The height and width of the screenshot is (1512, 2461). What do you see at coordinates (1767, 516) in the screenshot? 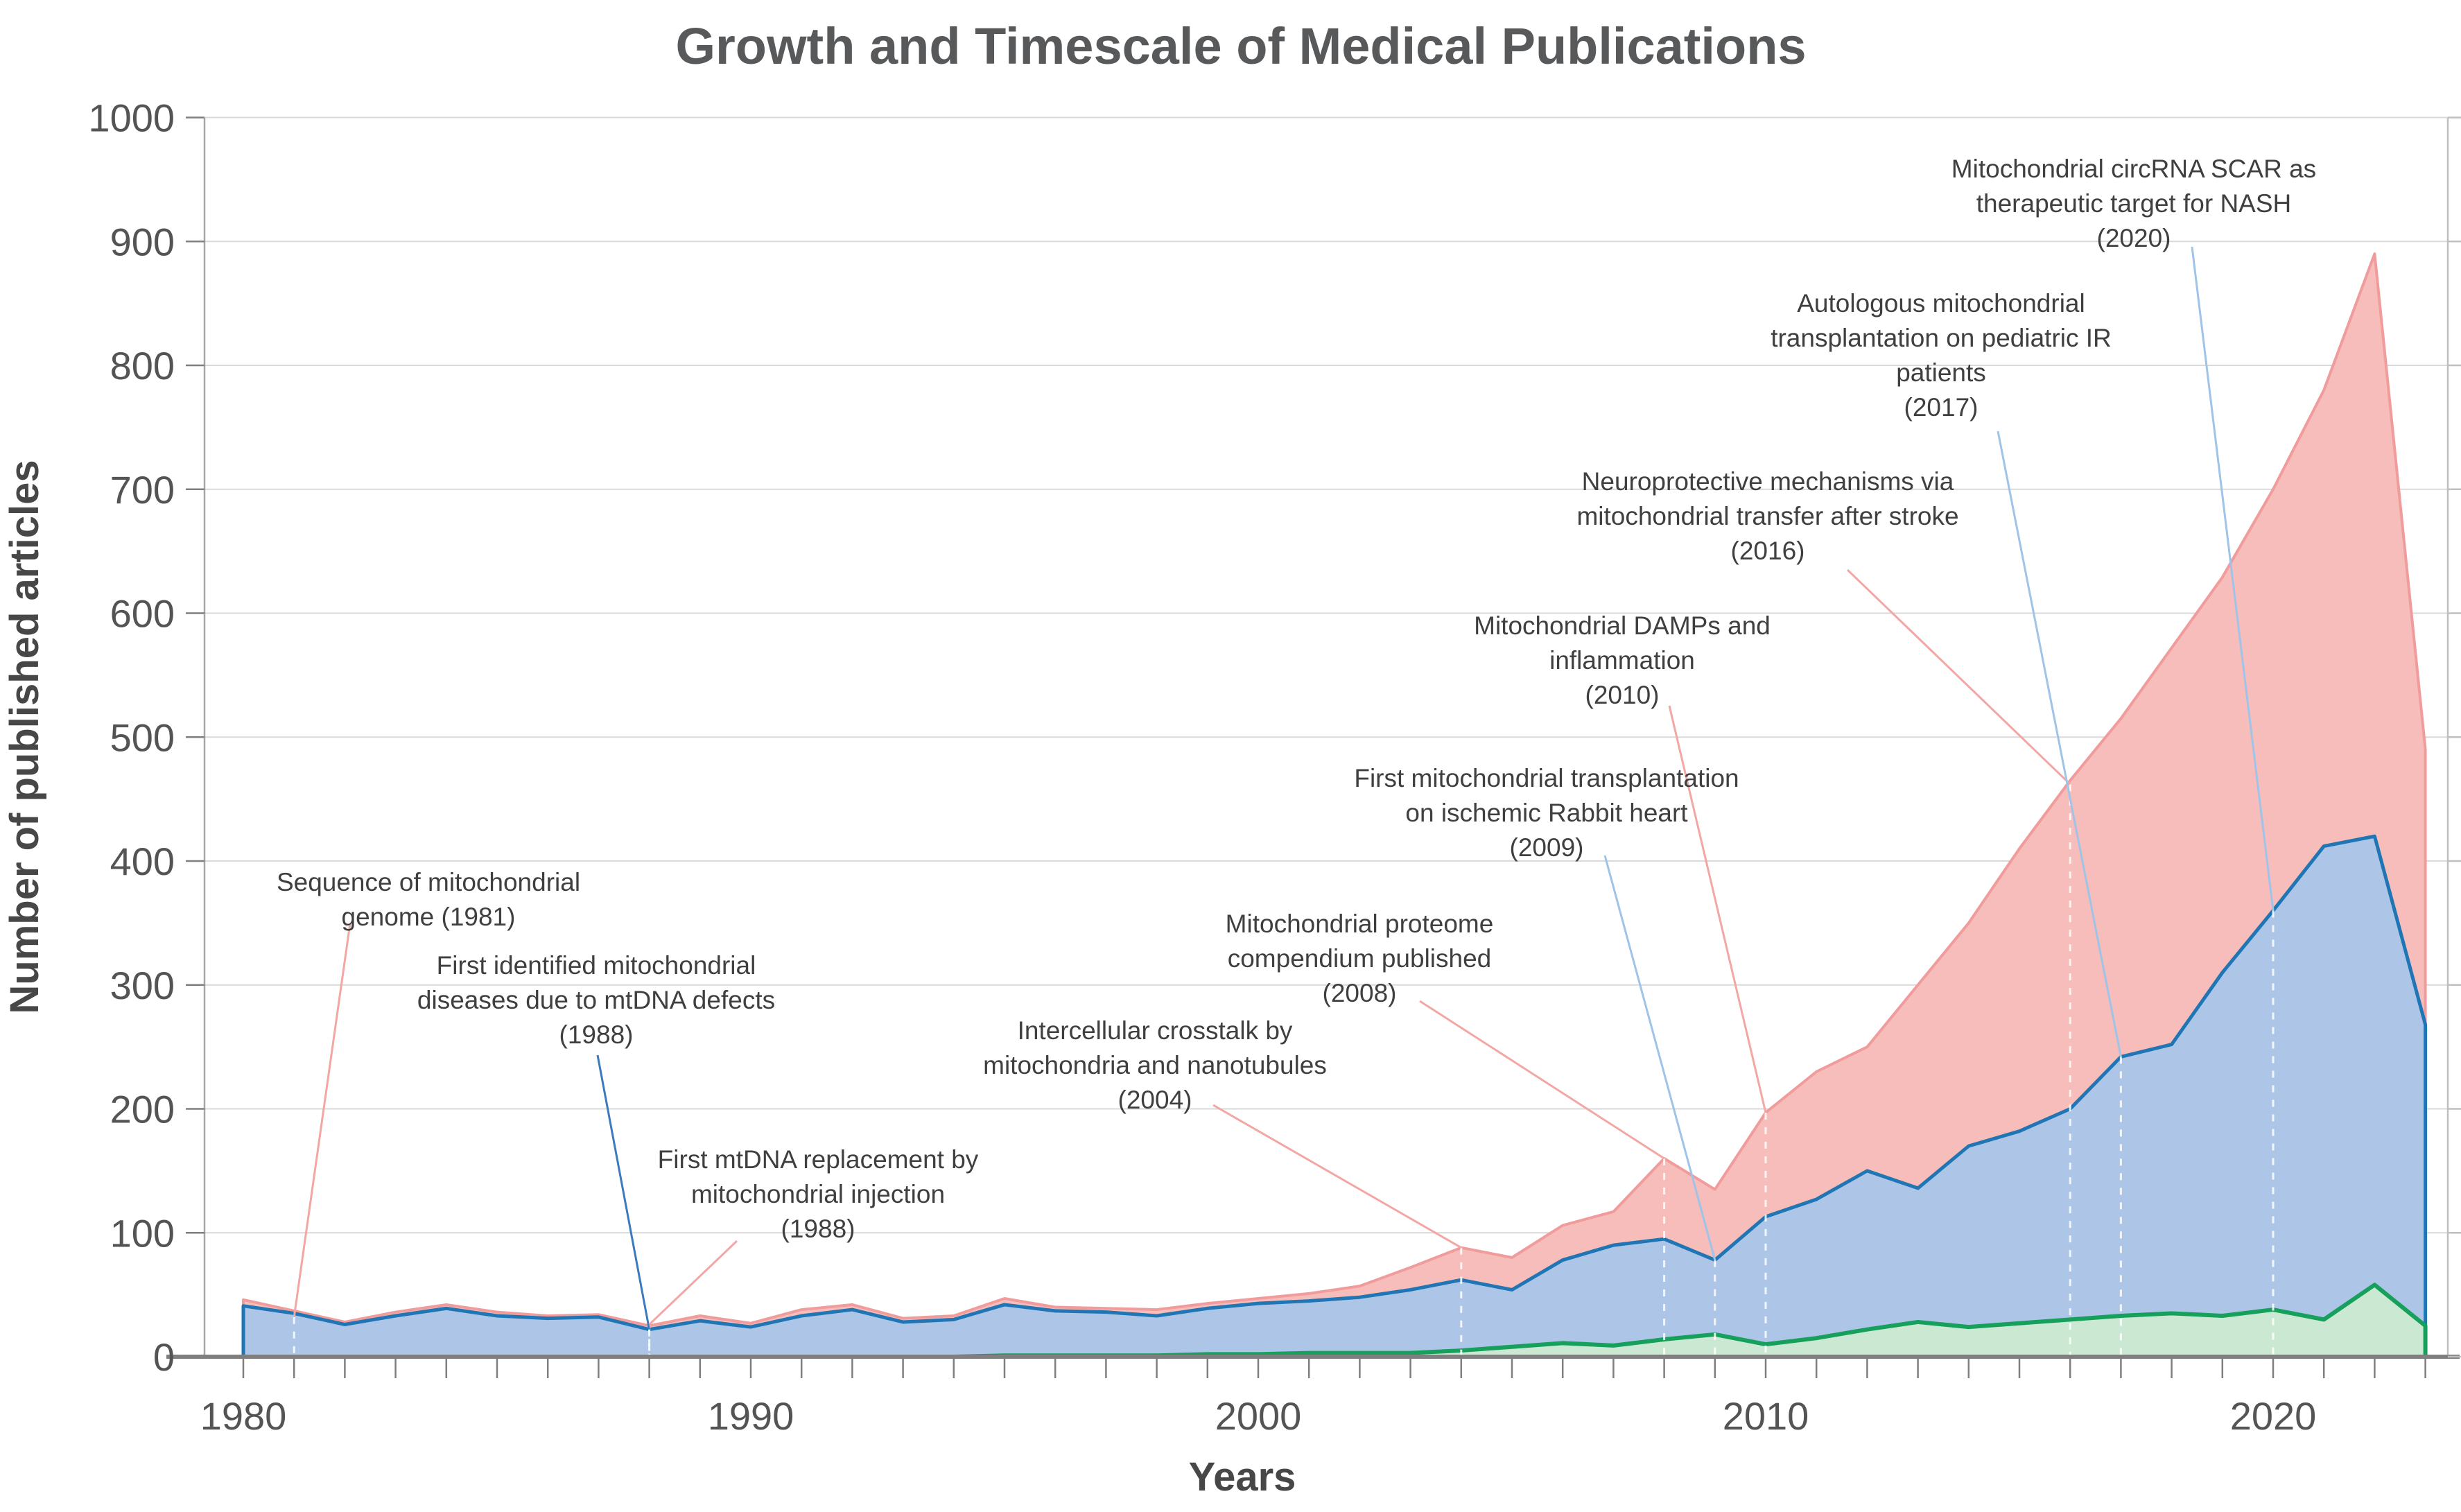
I see `annotation-2016-line-2: mitochondrial transfer after stroke` at bounding box center [1767, 516].